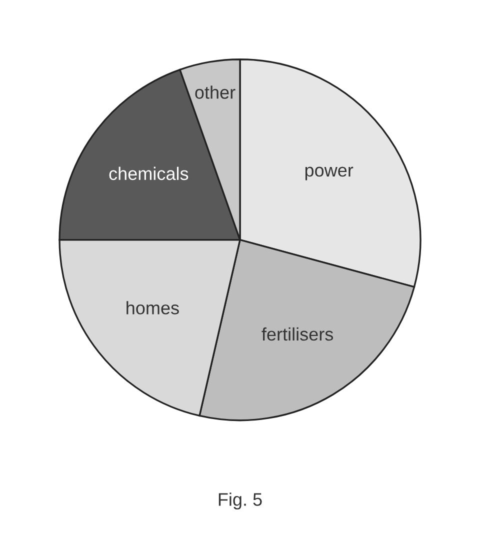 This screenshot has width=480, height=533. Describe the element at coordinates (329, 173) in the screenshot. I see `slice-label: power` at that location.